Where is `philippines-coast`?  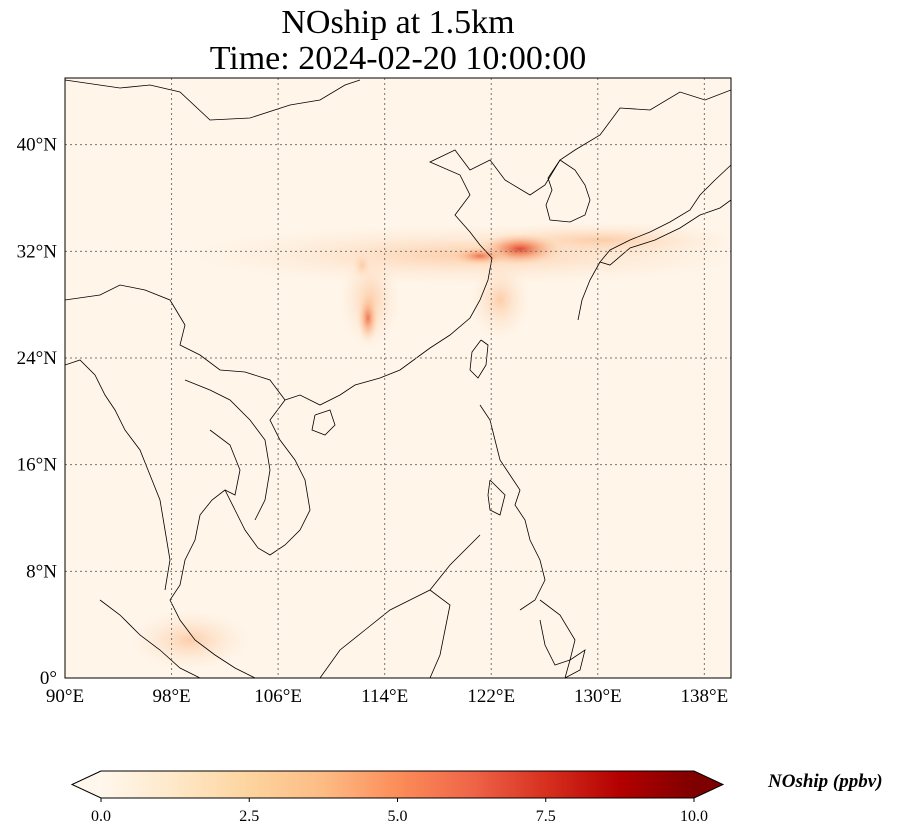 philippines-coast is located at coordinates (512, 507).